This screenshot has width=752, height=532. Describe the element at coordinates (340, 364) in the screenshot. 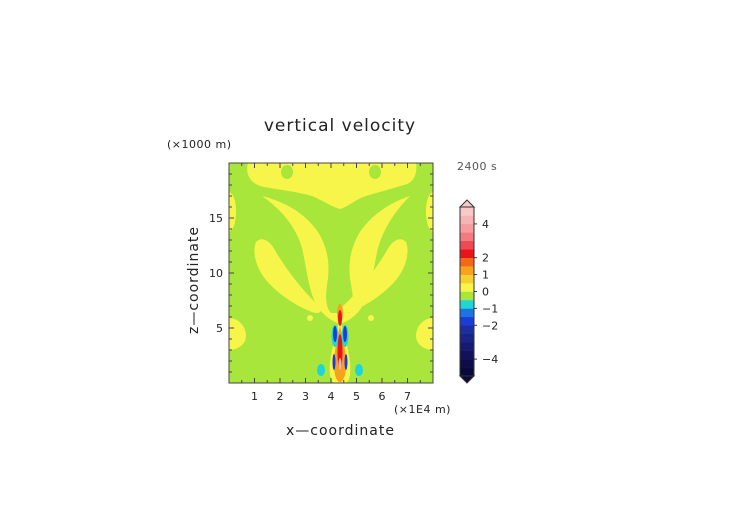

I see `updraft-core-pink` at that location.